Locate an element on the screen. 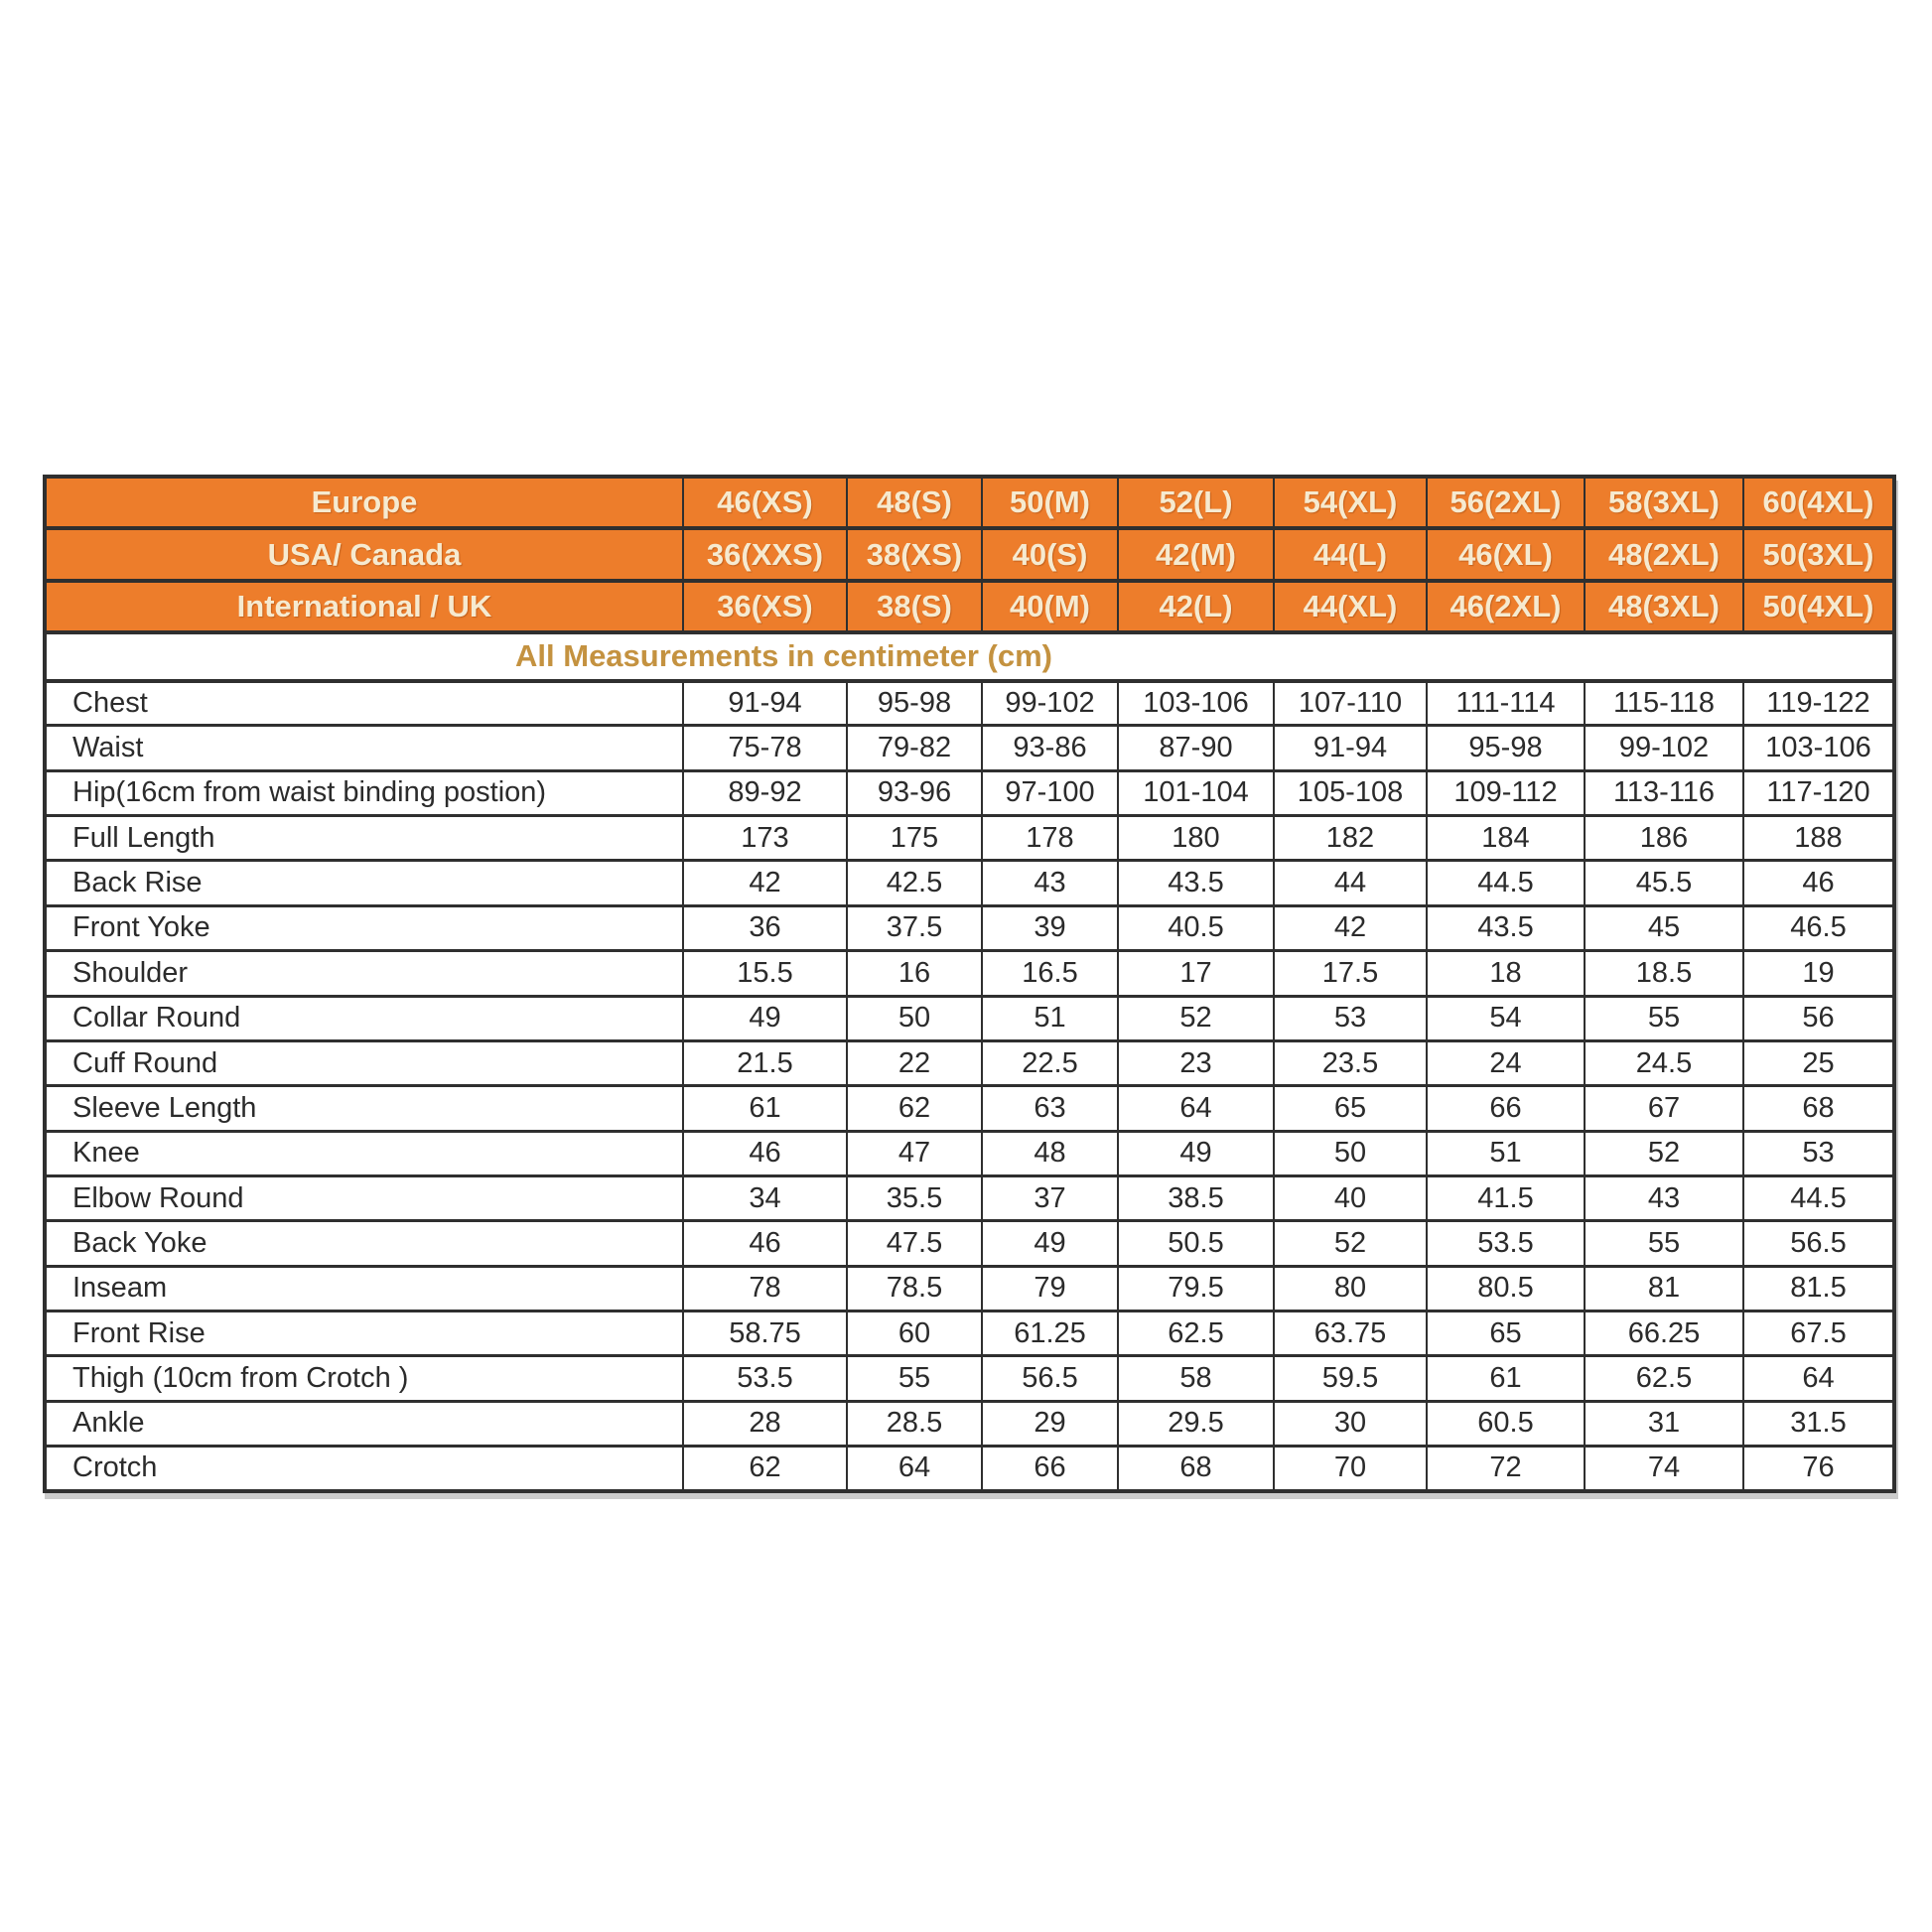  measurement-value: 66.25 is located at coordinates (1664, 1334).